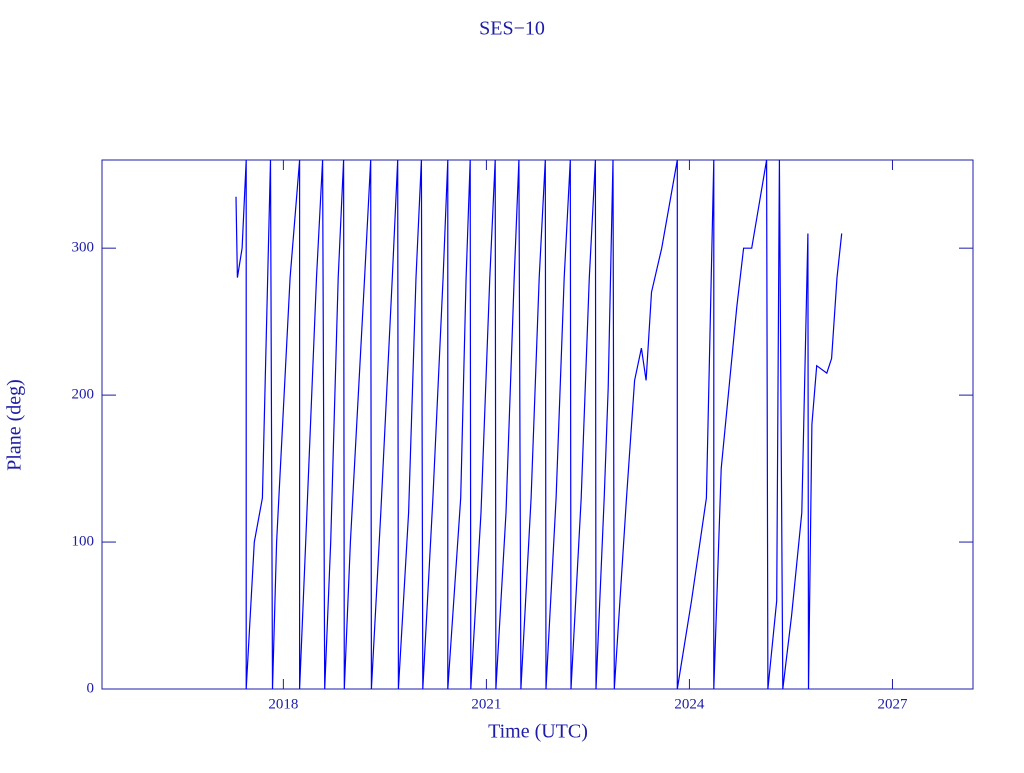 The height and width of the screenshot is (773, 1024). What do you see at coordinates (283, 704) in the screenshot?
I see `x-tick-label: 2018` at bounding box center [283, 704].